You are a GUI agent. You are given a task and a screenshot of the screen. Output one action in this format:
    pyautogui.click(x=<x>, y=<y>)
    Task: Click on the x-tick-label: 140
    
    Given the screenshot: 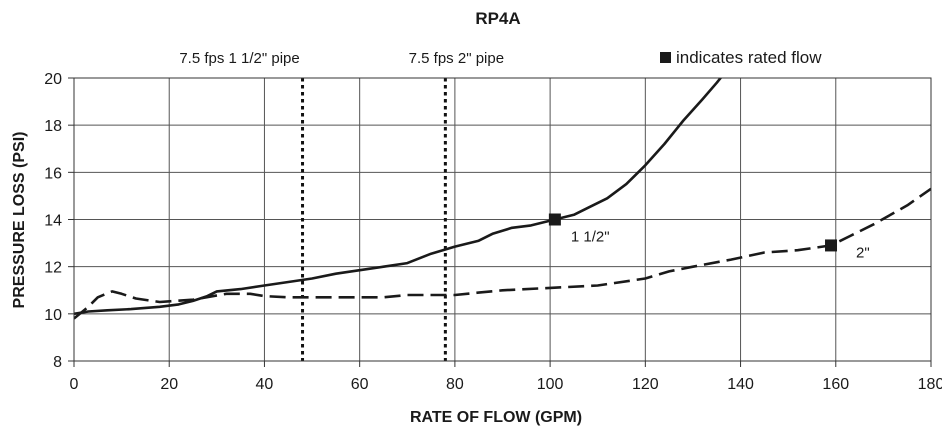 What is the action you would take?
    pyautogui.click(x=740, y=384)
    